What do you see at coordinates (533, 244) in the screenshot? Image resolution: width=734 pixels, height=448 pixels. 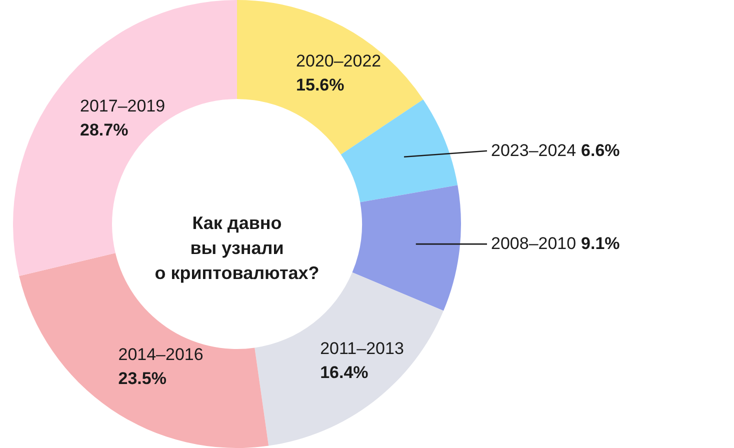 I see `slice-label: 2008–2010` at bounding box center [533, 244].